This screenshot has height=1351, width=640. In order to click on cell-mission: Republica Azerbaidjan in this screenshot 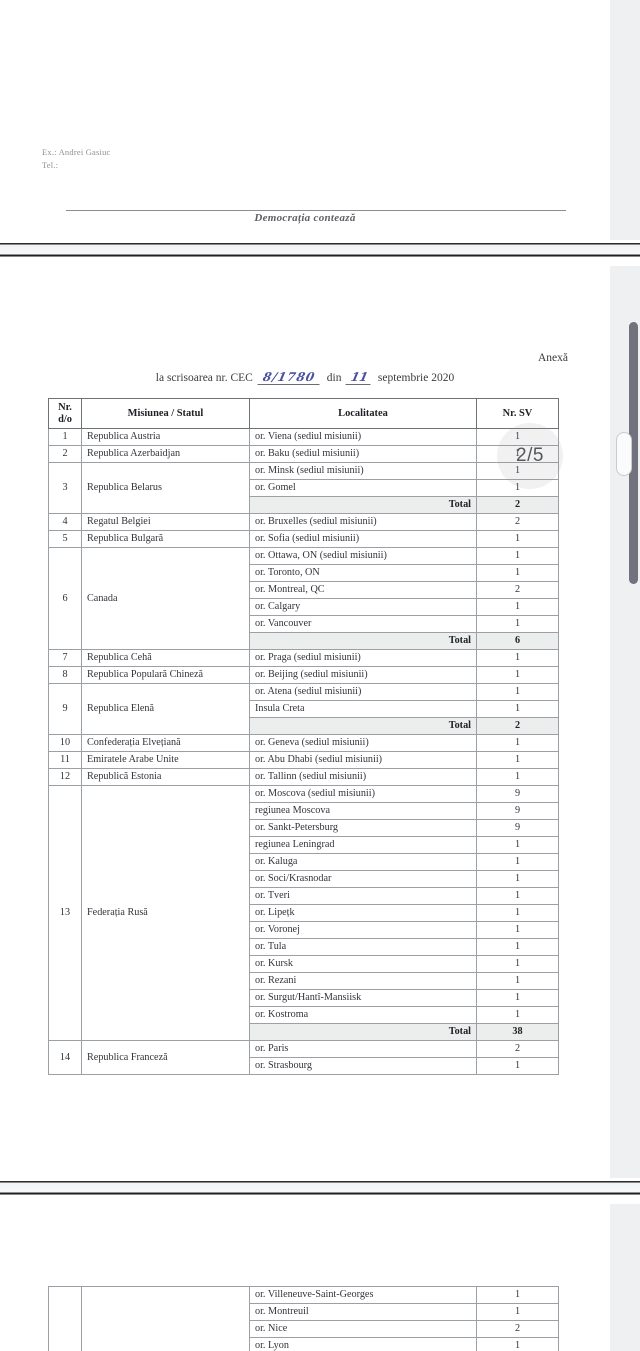, I will do `click(165, 454)`.